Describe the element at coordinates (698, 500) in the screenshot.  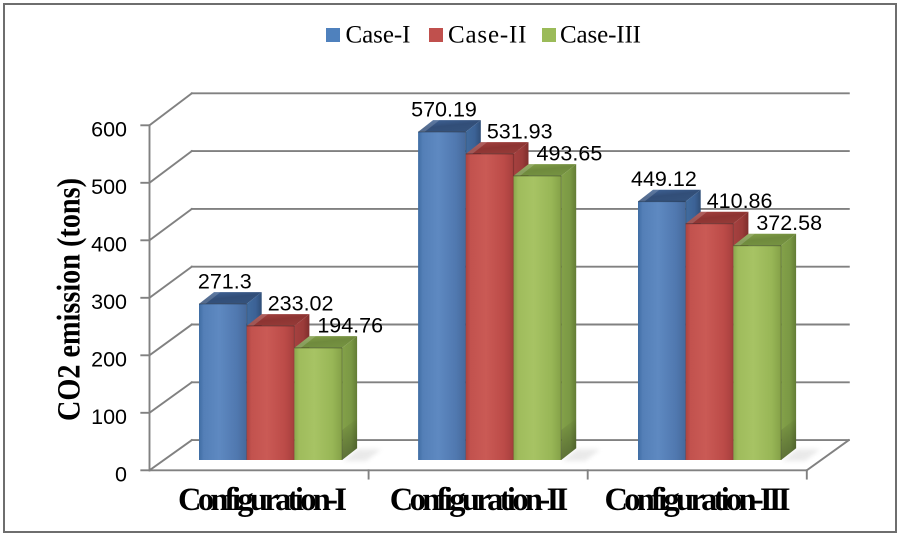
I see `svg-text: Configuration-III` at that location.